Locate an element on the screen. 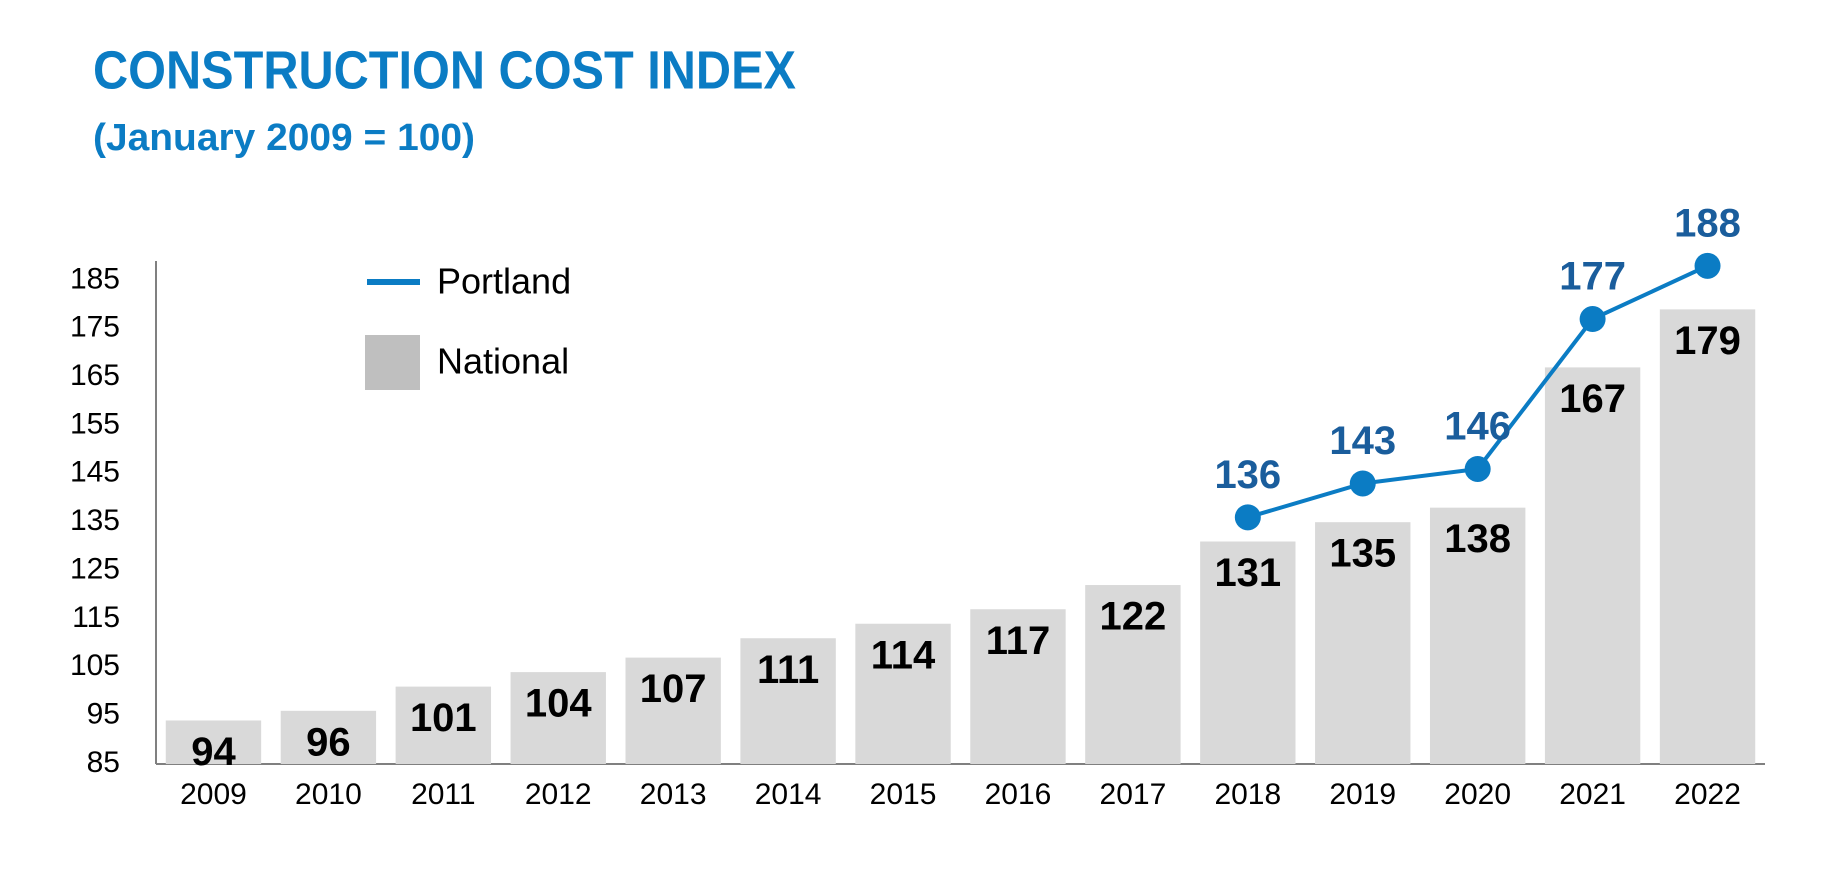 Image resolution: width=1827 pixels, height=870 pixels. bar-label: 114 is located at coordinates (903, 655).